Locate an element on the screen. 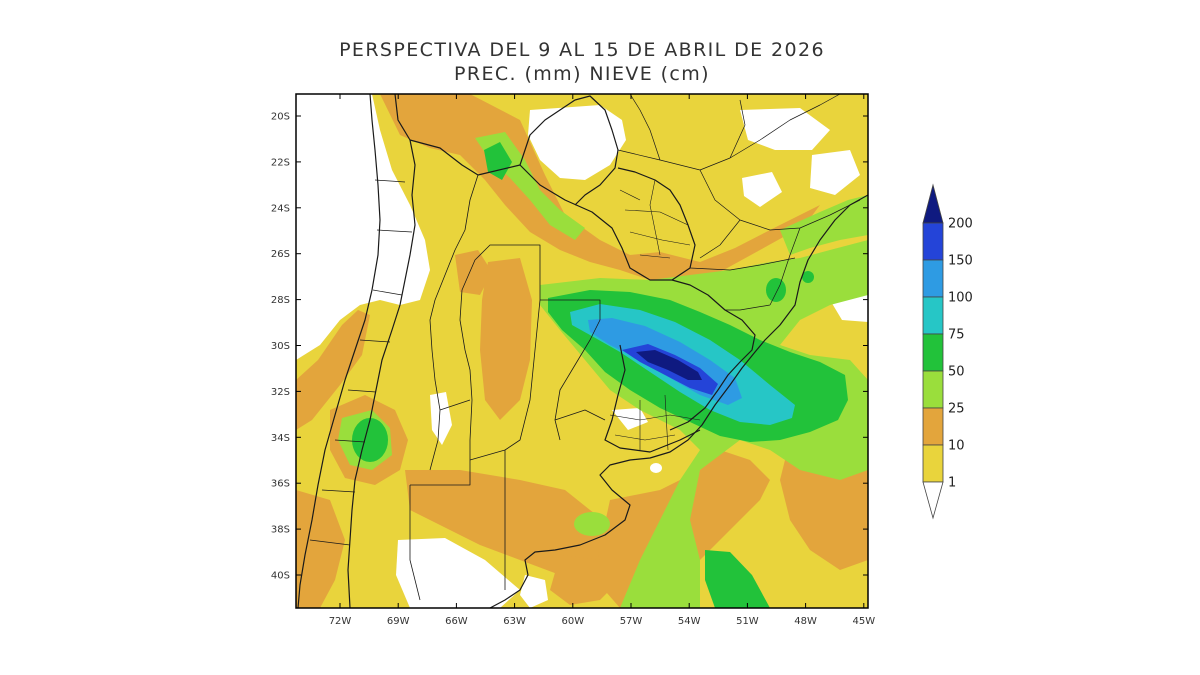 Image resolution: width=1200 pixels, height=675 pixels. orange-south-coast is located at coordinates (585, 580).